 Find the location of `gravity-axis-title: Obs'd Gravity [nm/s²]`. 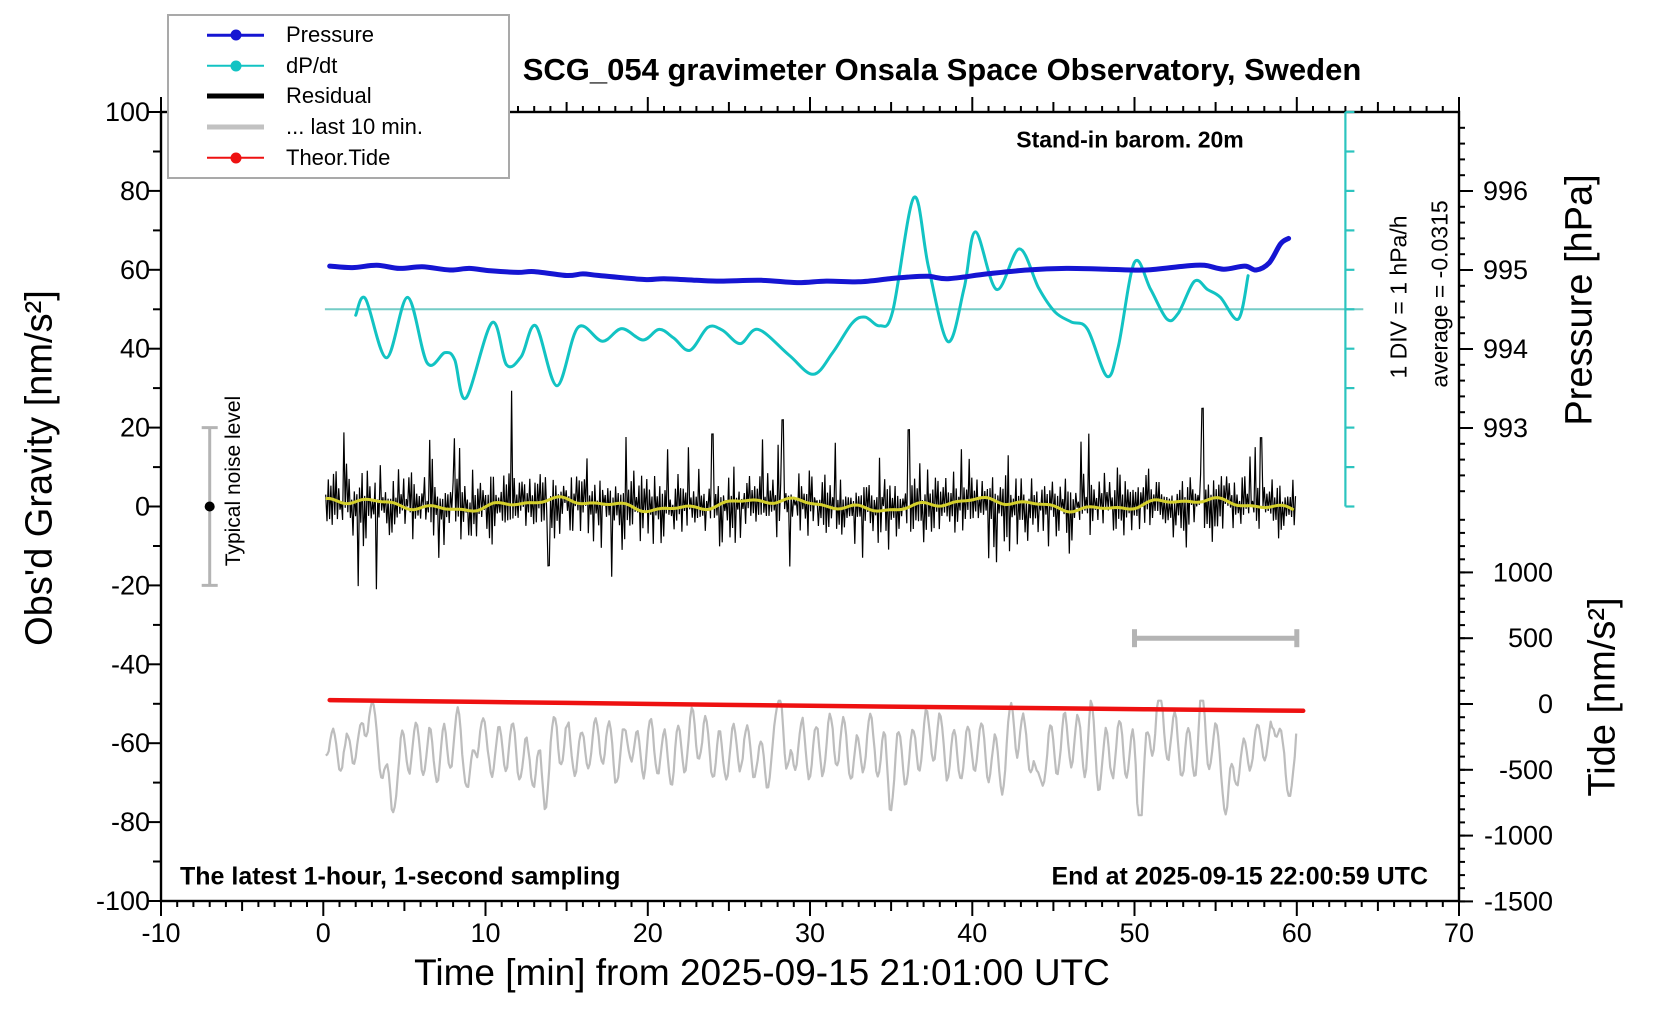

gravity-axis-title: Obs'd Gravity [nm/s²] is located at coordinates (39, 468).